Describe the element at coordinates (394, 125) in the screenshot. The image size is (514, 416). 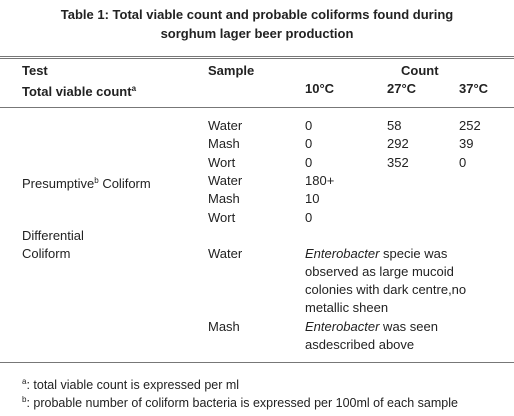
I see `count-value: 58` at that location.